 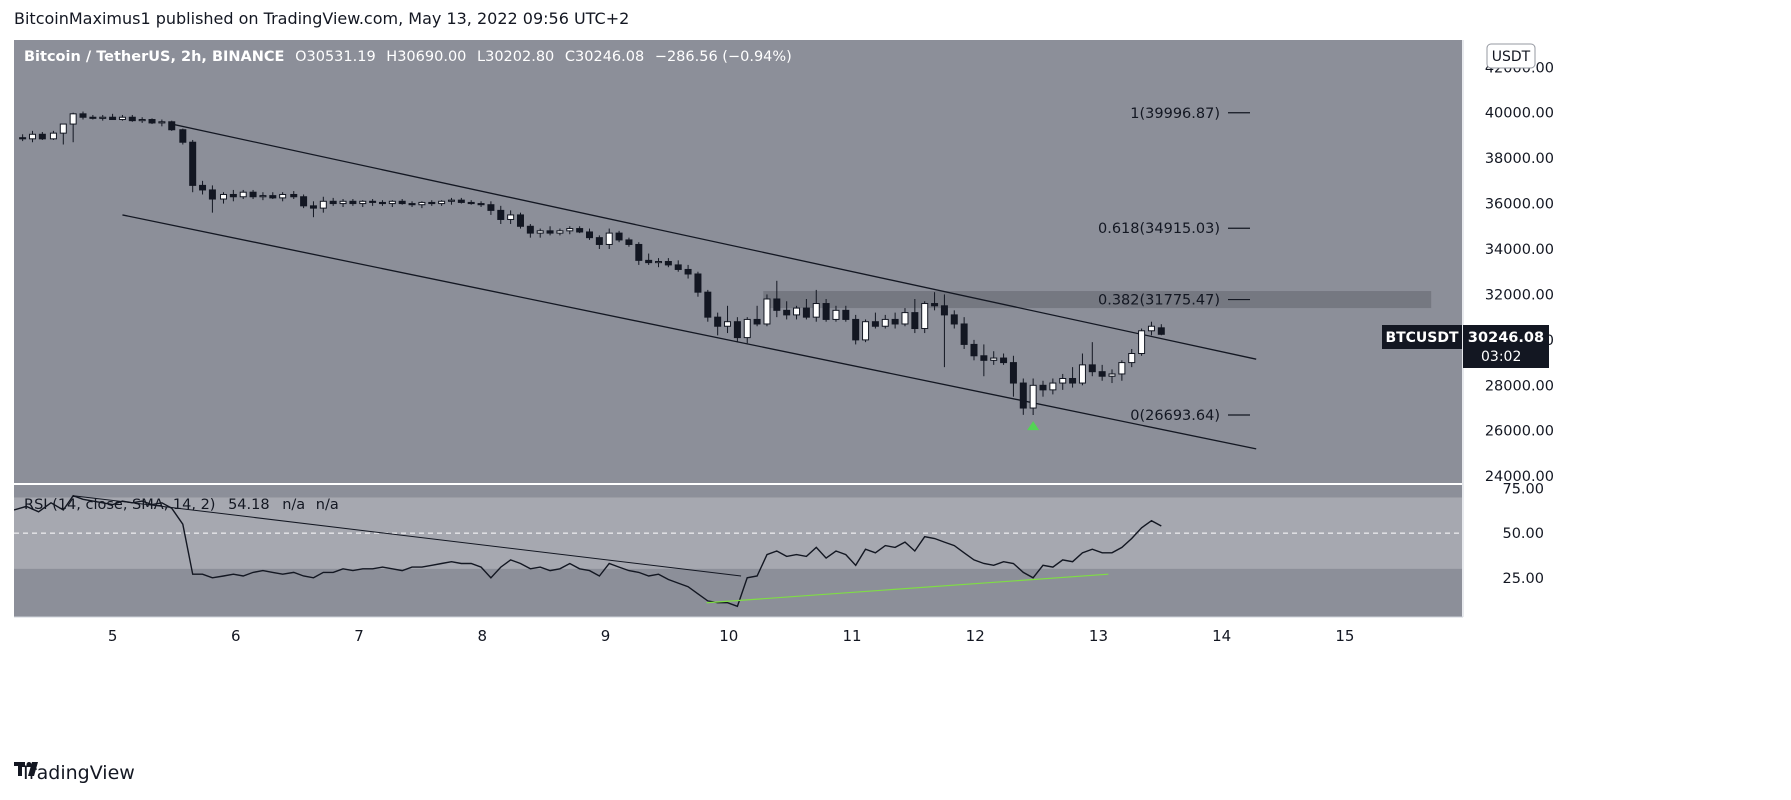 What do you see at coordinates (74, 773) in the screenshot?
I see `footer: TradingView` at bounding box center [74, 773].